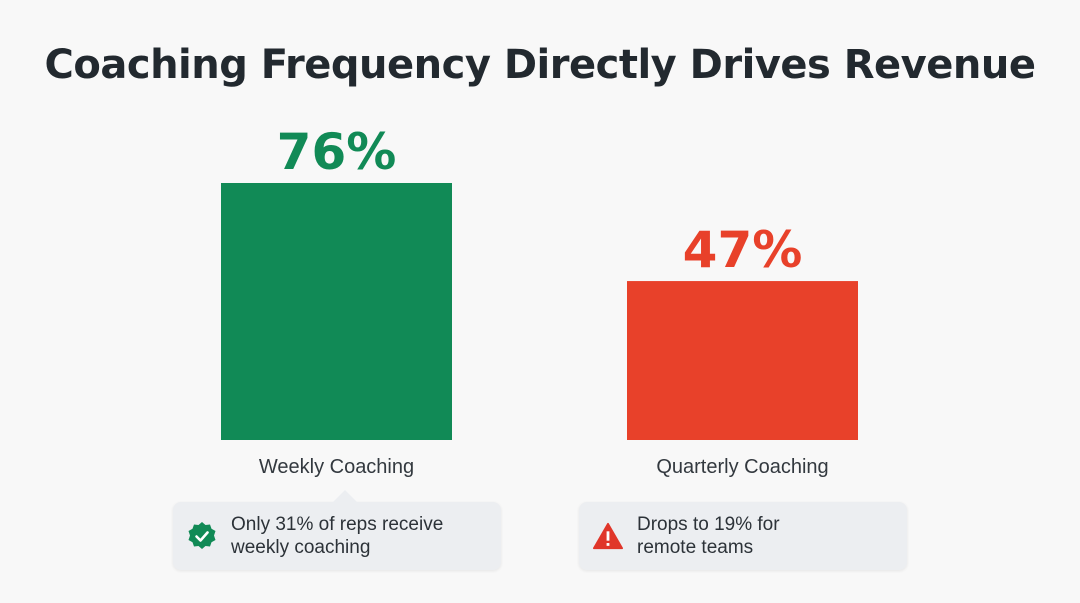  Describe the element at coordinates (301, 547) in the screenshot. I see `callout-text-line2: weekly coaching` at that location.